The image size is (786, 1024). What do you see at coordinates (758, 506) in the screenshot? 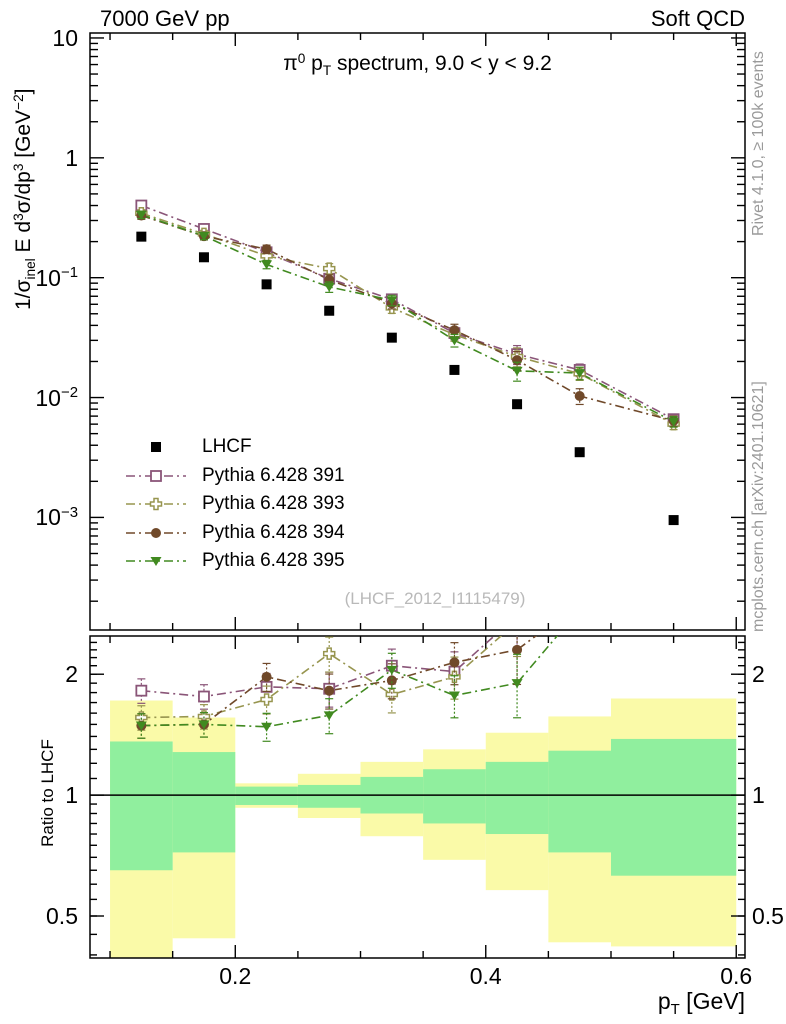
I see `mcplots-arxiv-note: mcplots.cern.ch [arXiv:2401.10621]` at bounding box center [758, 506].